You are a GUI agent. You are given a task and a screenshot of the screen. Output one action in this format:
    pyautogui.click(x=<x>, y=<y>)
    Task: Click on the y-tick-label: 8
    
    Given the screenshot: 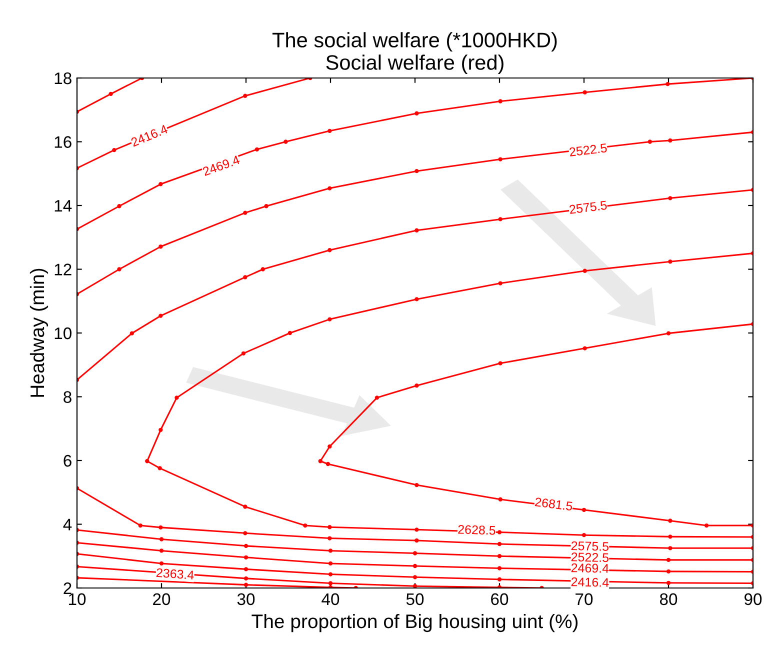 What is the action you would take?
    pyautogui.click(x=68, y=397)
    